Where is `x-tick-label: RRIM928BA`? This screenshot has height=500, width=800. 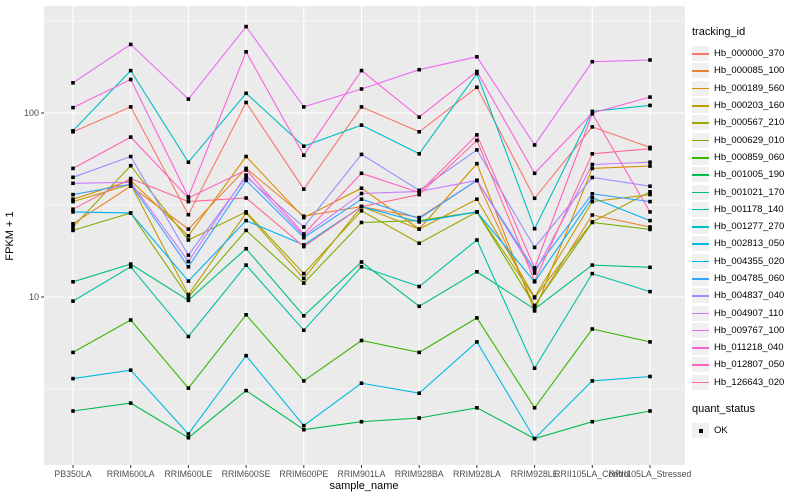 x-tick-label: RRIM928BA is located at coordinates (419, 474).